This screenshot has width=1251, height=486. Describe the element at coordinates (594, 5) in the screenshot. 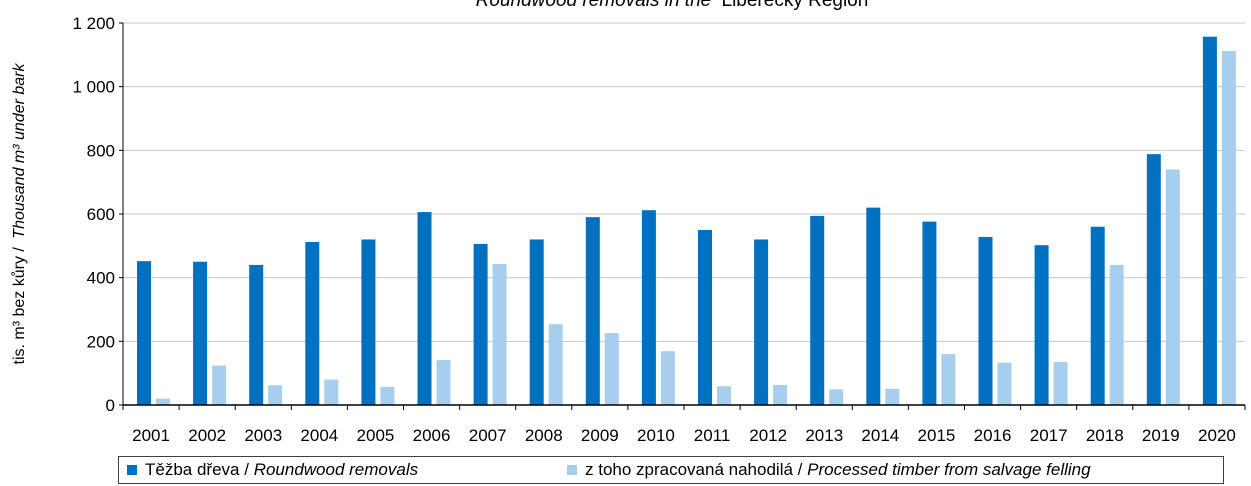

I see `chart-title-italic: Roundwood removals in the` at that location.